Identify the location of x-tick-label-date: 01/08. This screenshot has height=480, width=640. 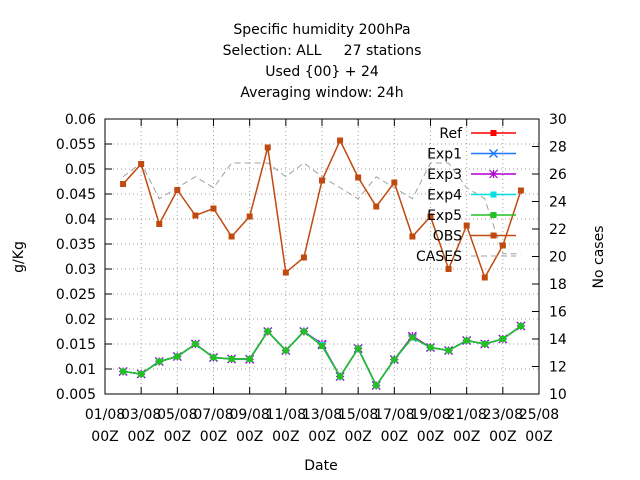
(105, 415).